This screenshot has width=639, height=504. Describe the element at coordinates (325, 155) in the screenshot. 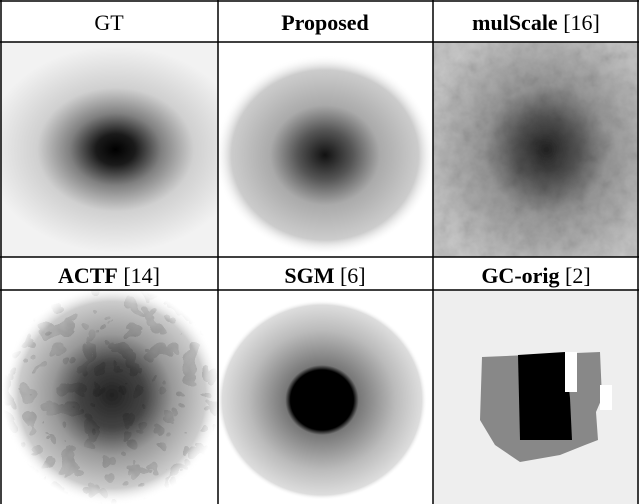

I see `proposed-image` at that location.